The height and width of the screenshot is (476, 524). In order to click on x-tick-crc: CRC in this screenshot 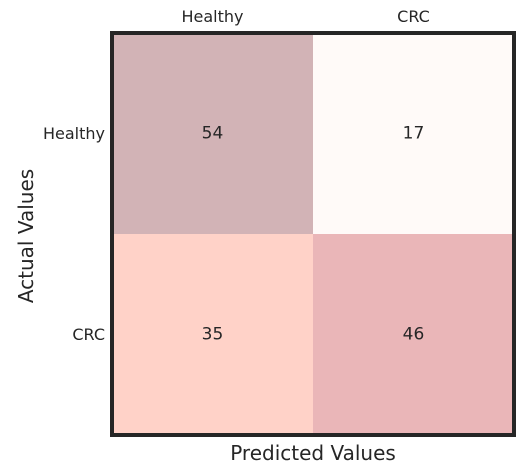, I will do `click(413, 16)`.